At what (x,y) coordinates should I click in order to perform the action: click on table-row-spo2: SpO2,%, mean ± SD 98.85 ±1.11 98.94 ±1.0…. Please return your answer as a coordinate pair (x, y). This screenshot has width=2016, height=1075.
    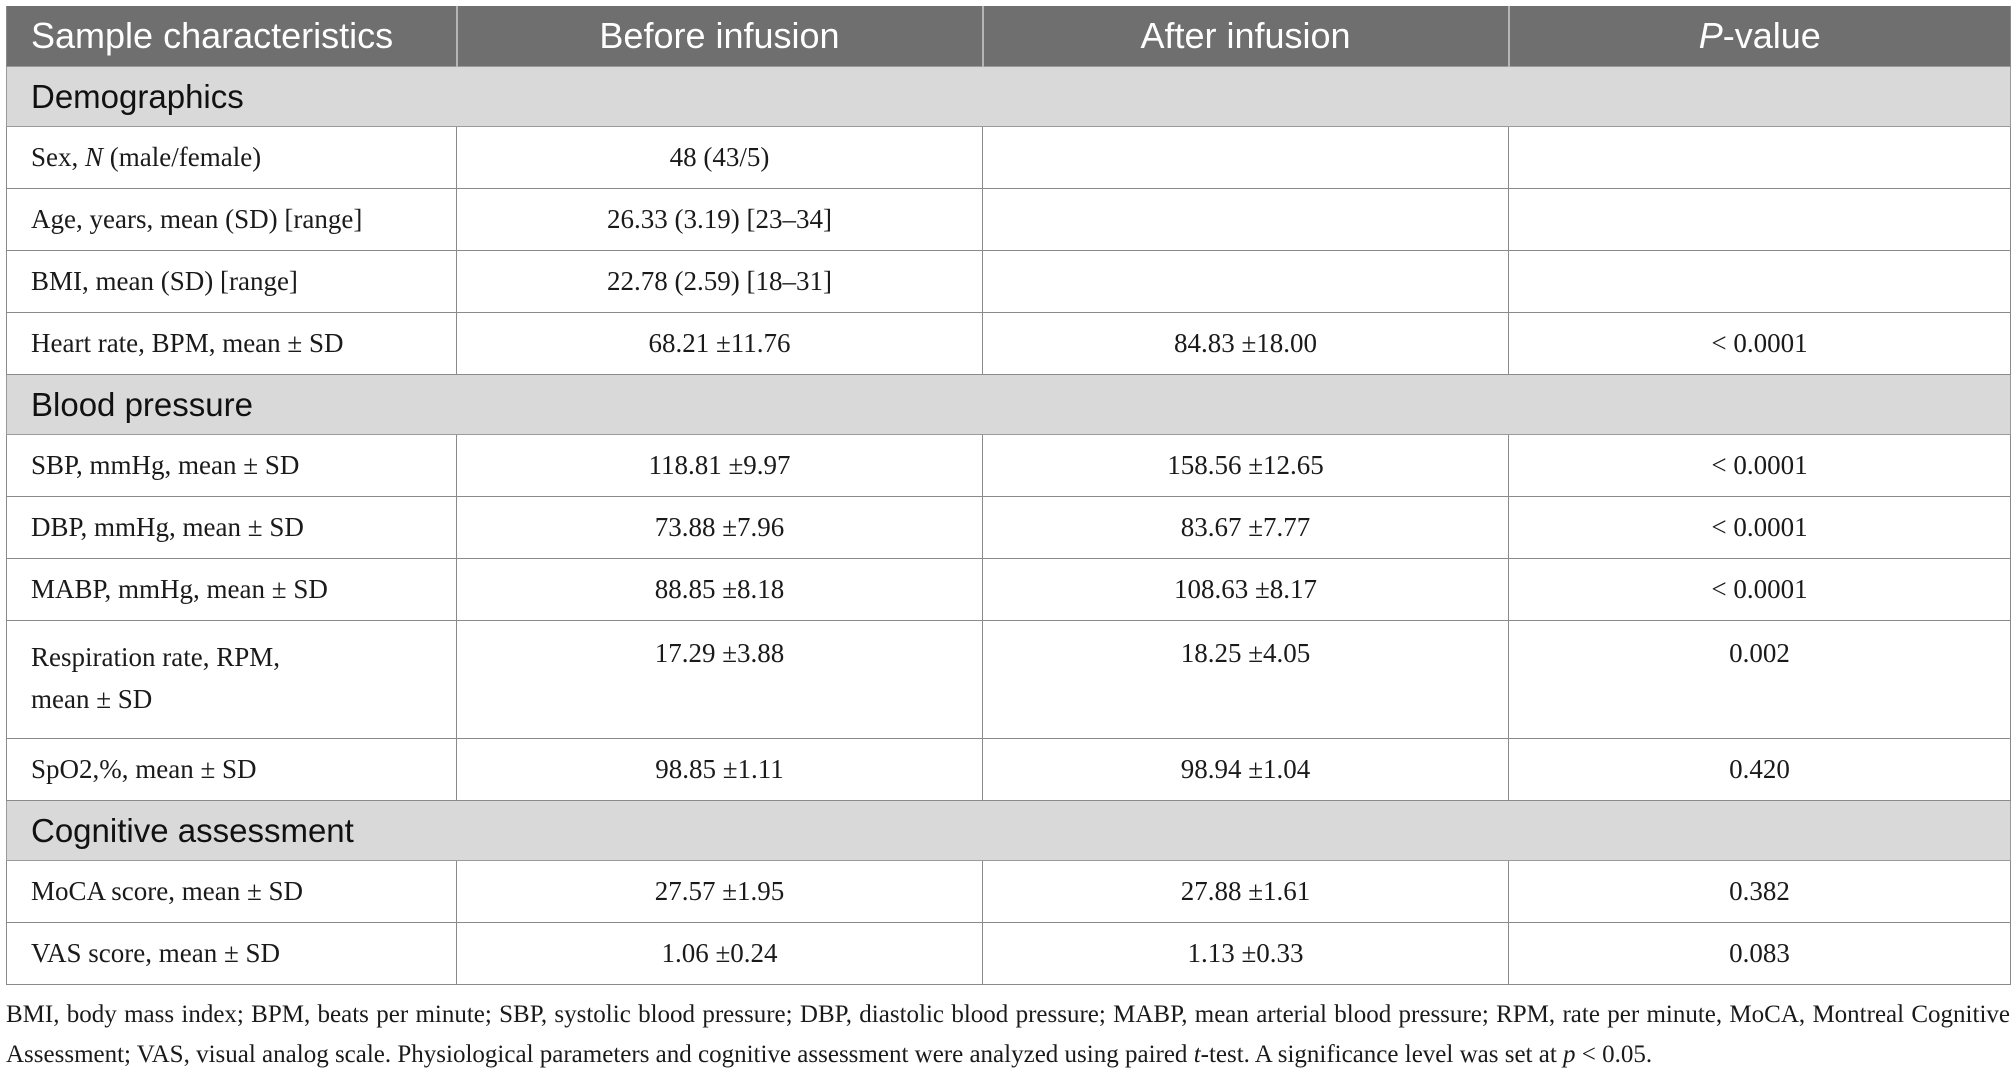
    Looking at the image, I should click on (1008, 769).